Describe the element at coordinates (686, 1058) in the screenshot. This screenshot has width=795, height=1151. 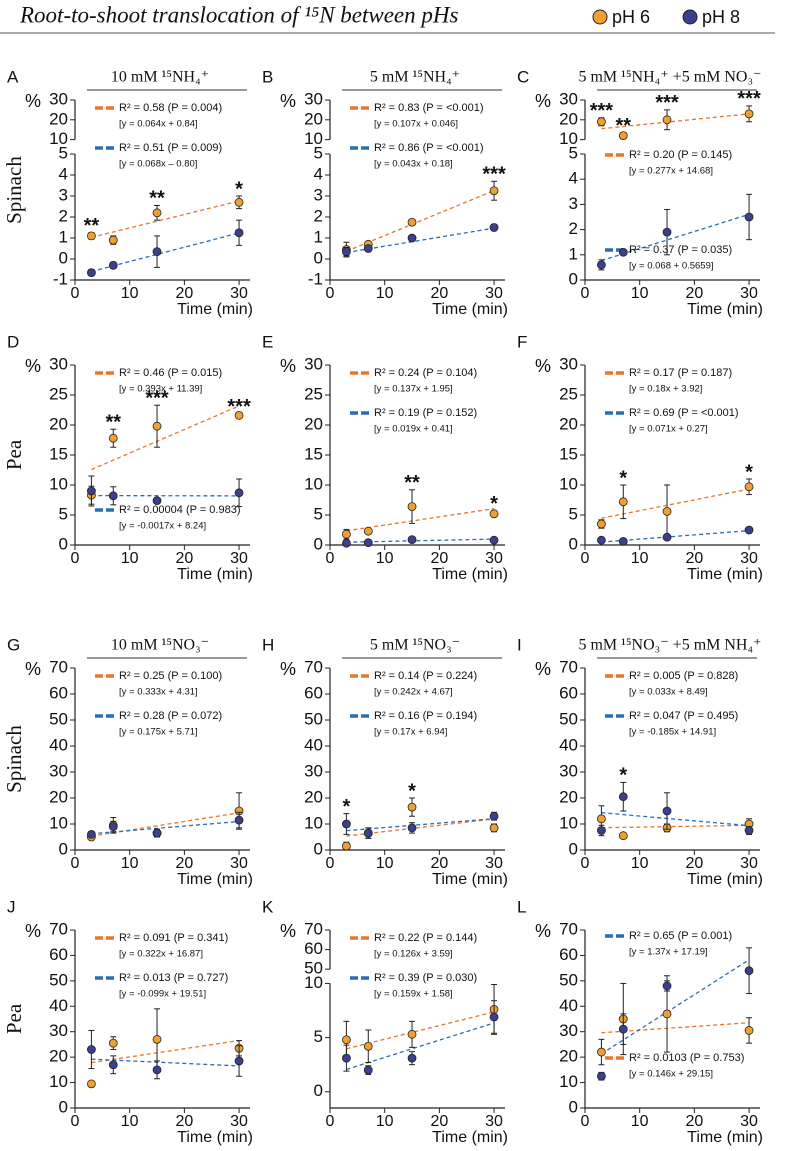
I see `fit-label: R² = 0.0103 (P = 0.753)` at that location.